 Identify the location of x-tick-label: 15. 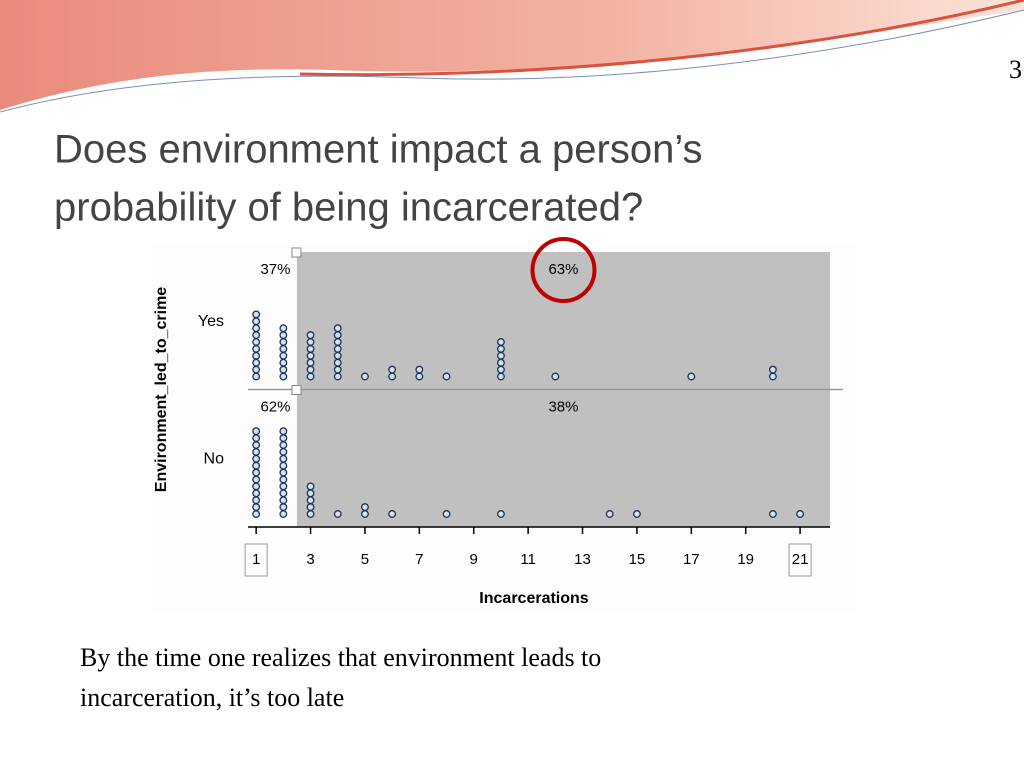
(637, 559).